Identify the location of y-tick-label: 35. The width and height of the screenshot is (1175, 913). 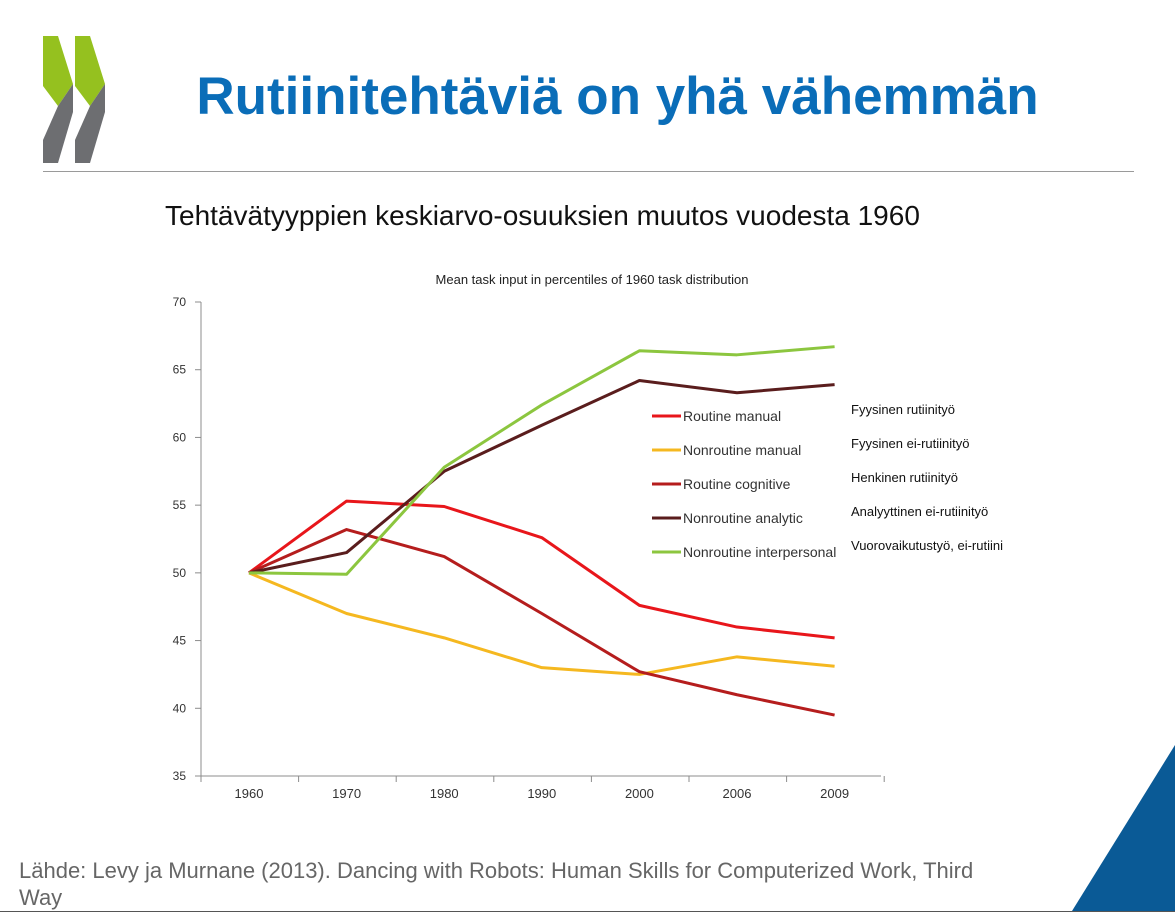
(180, 776).